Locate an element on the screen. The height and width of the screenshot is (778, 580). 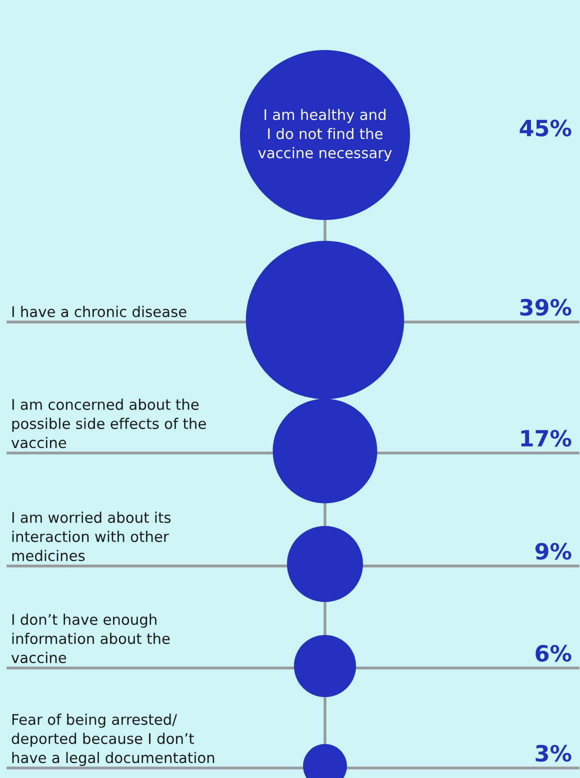
data-label: 17% is located at coordinates (546, 438).